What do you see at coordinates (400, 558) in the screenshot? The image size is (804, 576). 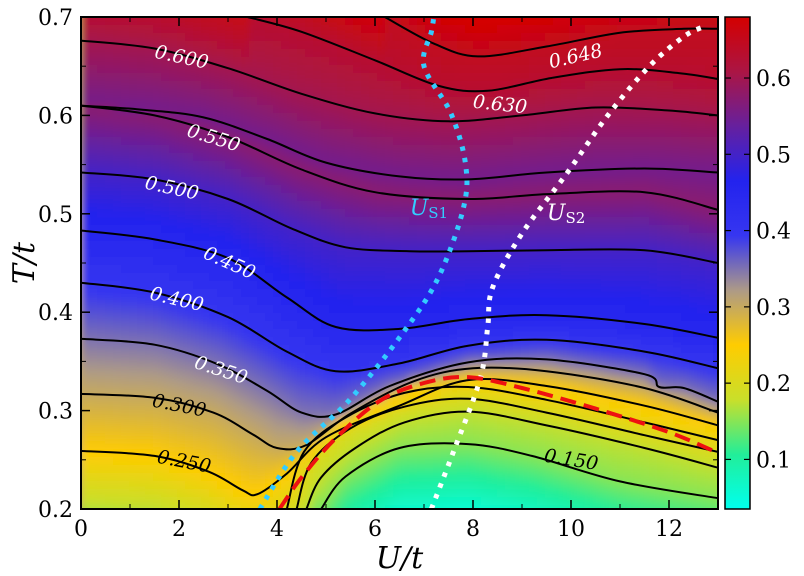 I see `x-axis-title: U/t` at bounding box center [400, 558].